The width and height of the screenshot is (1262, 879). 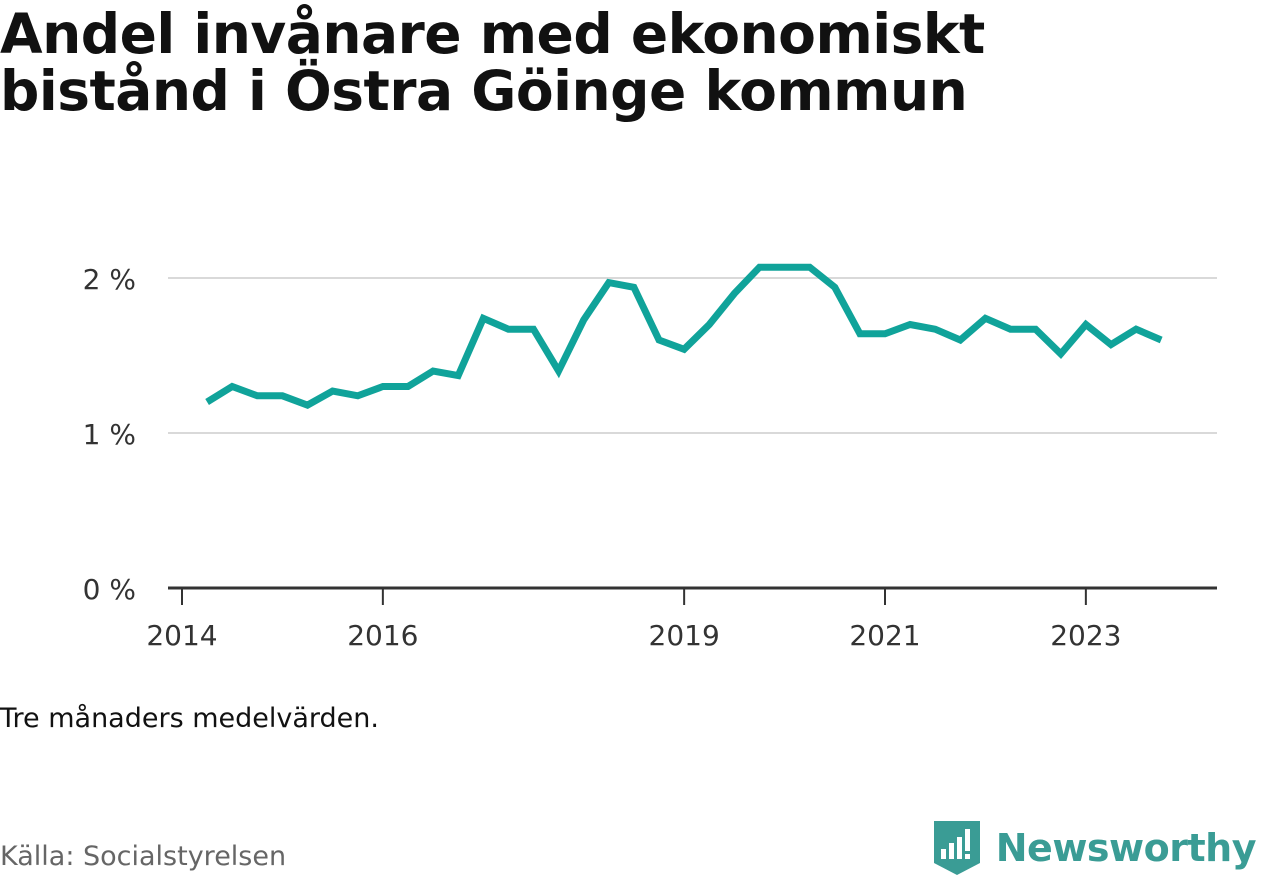 I want to click on chart-title-line-2: bistånd i Östra Göinge kommun, so click(x=484, y=91).